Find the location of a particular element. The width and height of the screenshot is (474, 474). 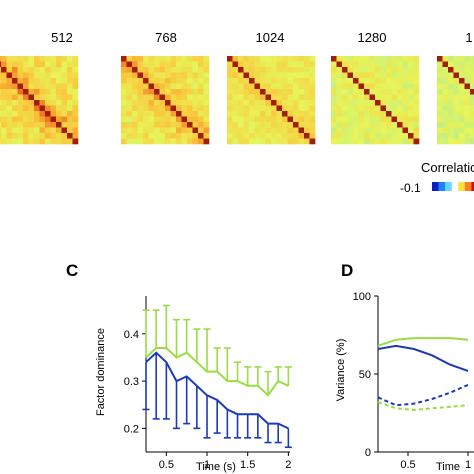

x-tick-label: 1 is located at coordinates (468, 465).